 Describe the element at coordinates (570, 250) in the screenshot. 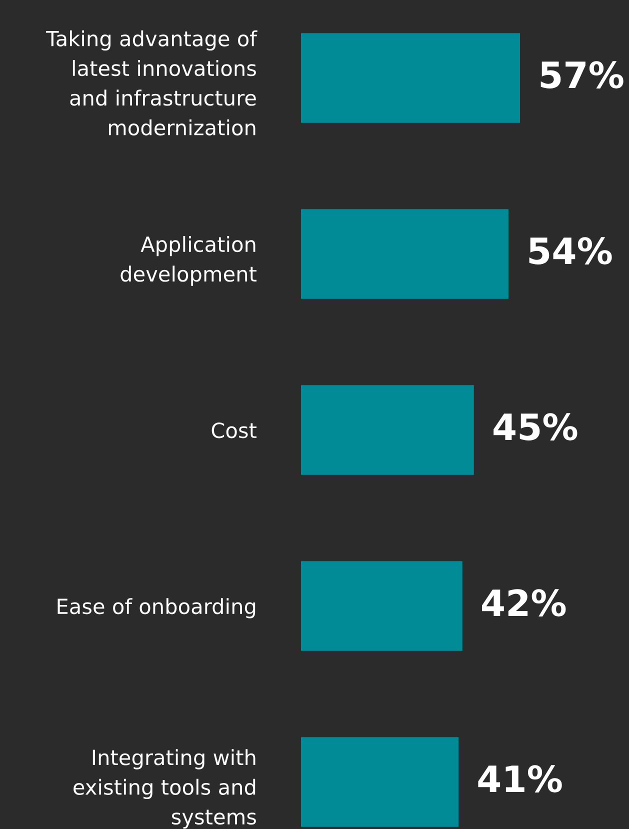

I see `data-label: 54%` at that location.